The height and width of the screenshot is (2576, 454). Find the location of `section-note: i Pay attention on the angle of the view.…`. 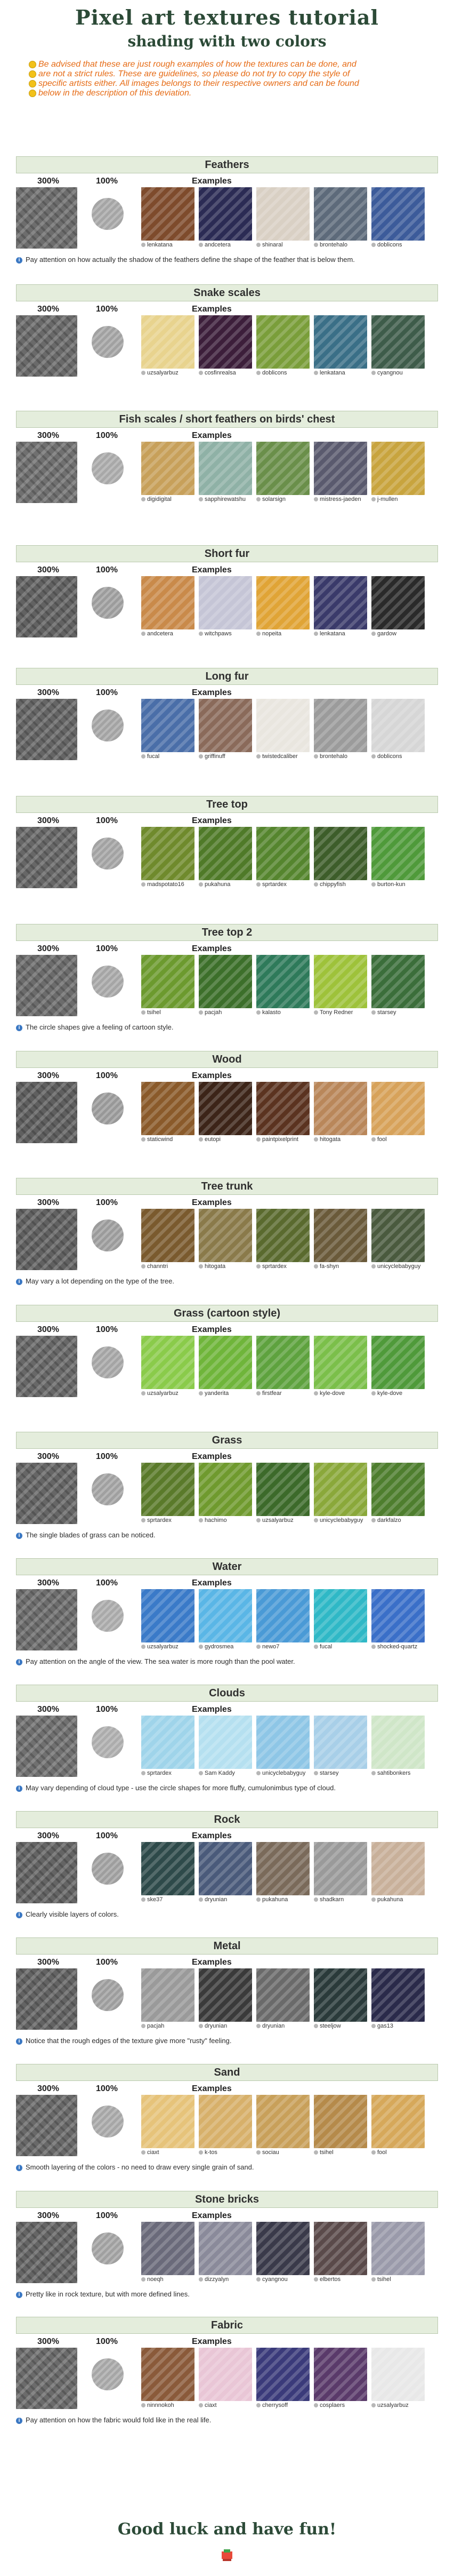

section-note: i Pay attention on the angle of the view.… is located at coordinates (155, 1661).